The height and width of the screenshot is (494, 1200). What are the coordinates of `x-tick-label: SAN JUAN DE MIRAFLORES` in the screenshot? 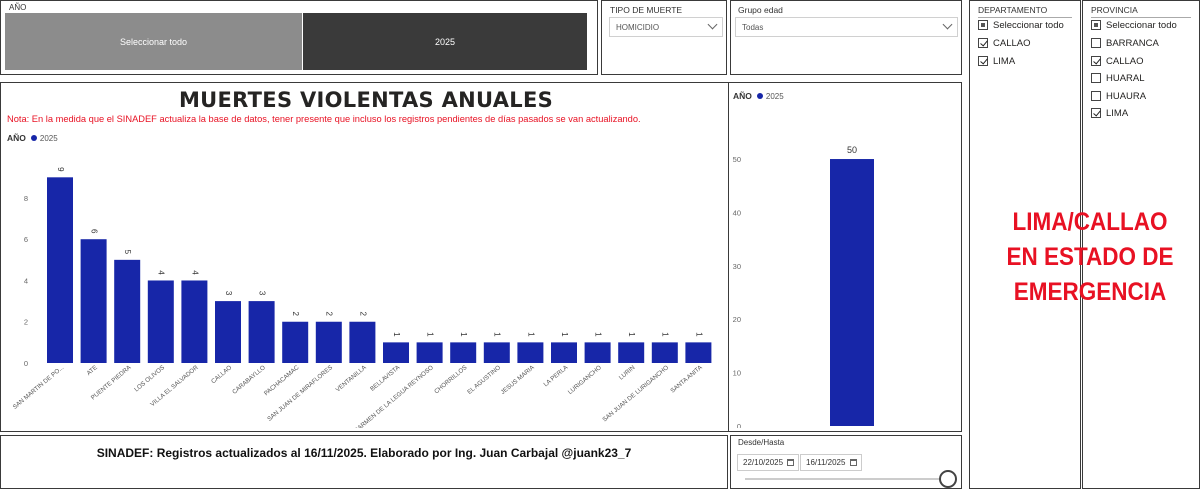 It's located at (300, 393).